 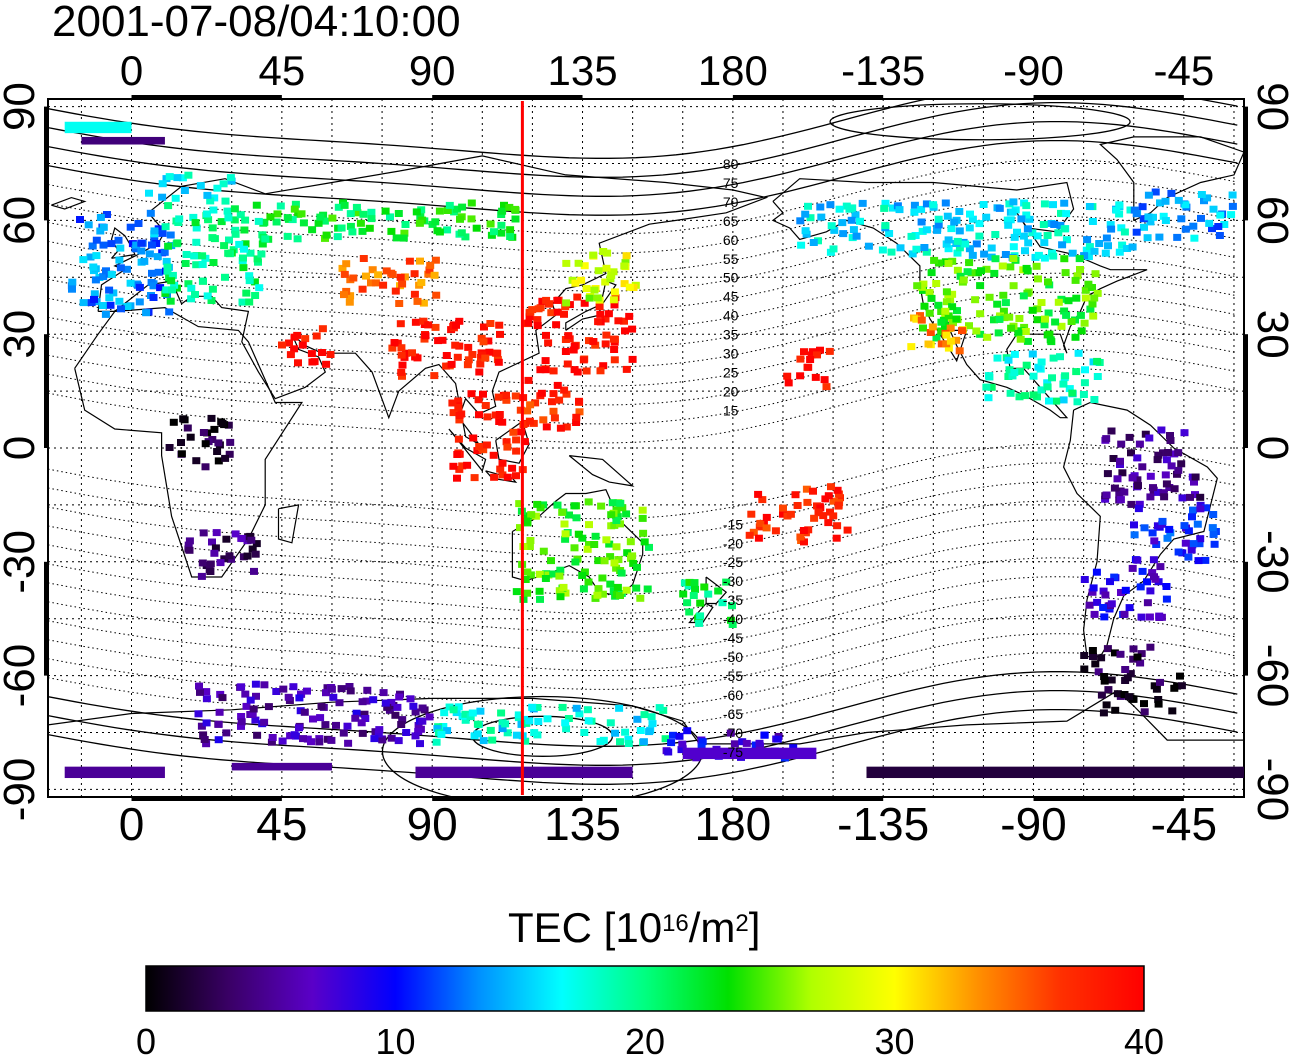 What do you see at coordinates (22, 334) in the screenshot?
I see `latitude-label: 30` at bounding box center [22, 334].